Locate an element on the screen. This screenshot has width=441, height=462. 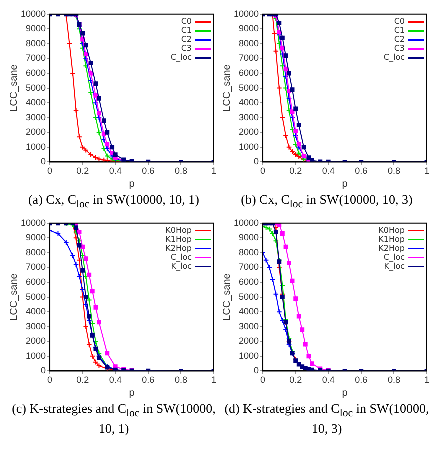
text: (b) Cx, C$_{loc}$ in SW(10000, 10, 3) is located at coordinates (327, 202).